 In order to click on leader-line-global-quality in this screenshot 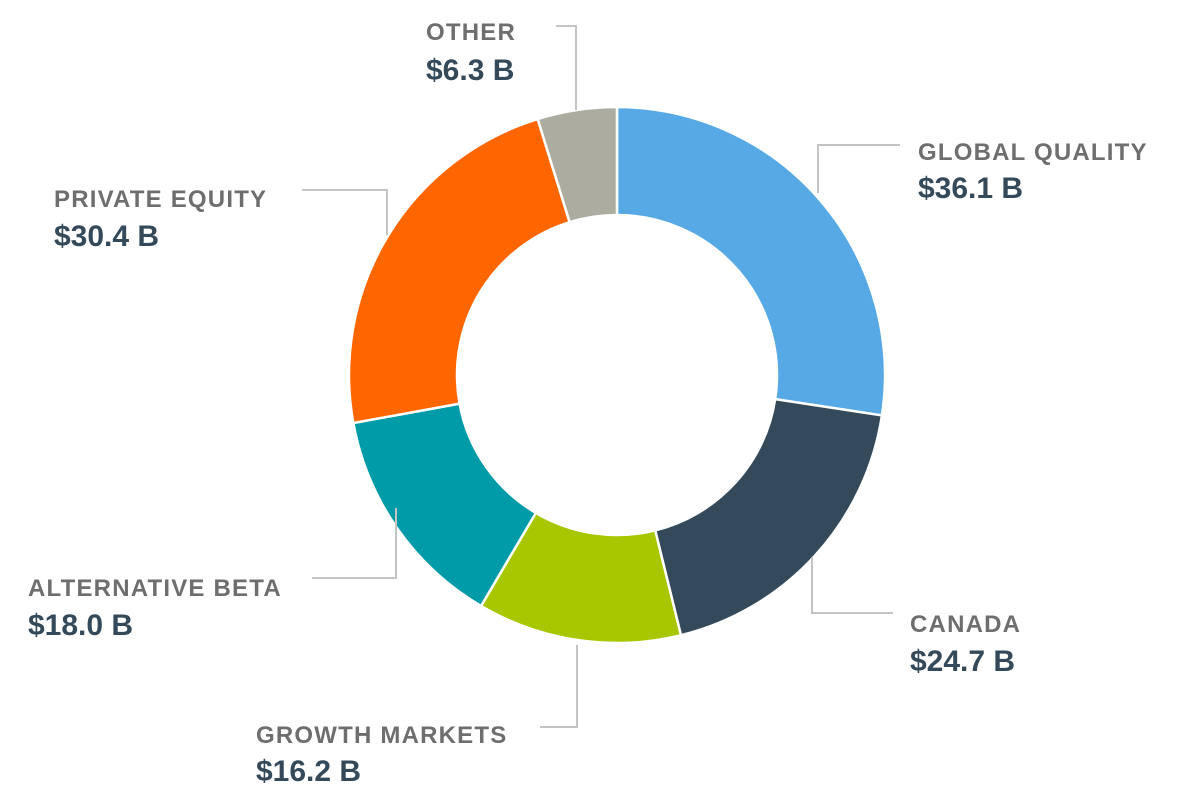, I will do `click(858, 168)`.